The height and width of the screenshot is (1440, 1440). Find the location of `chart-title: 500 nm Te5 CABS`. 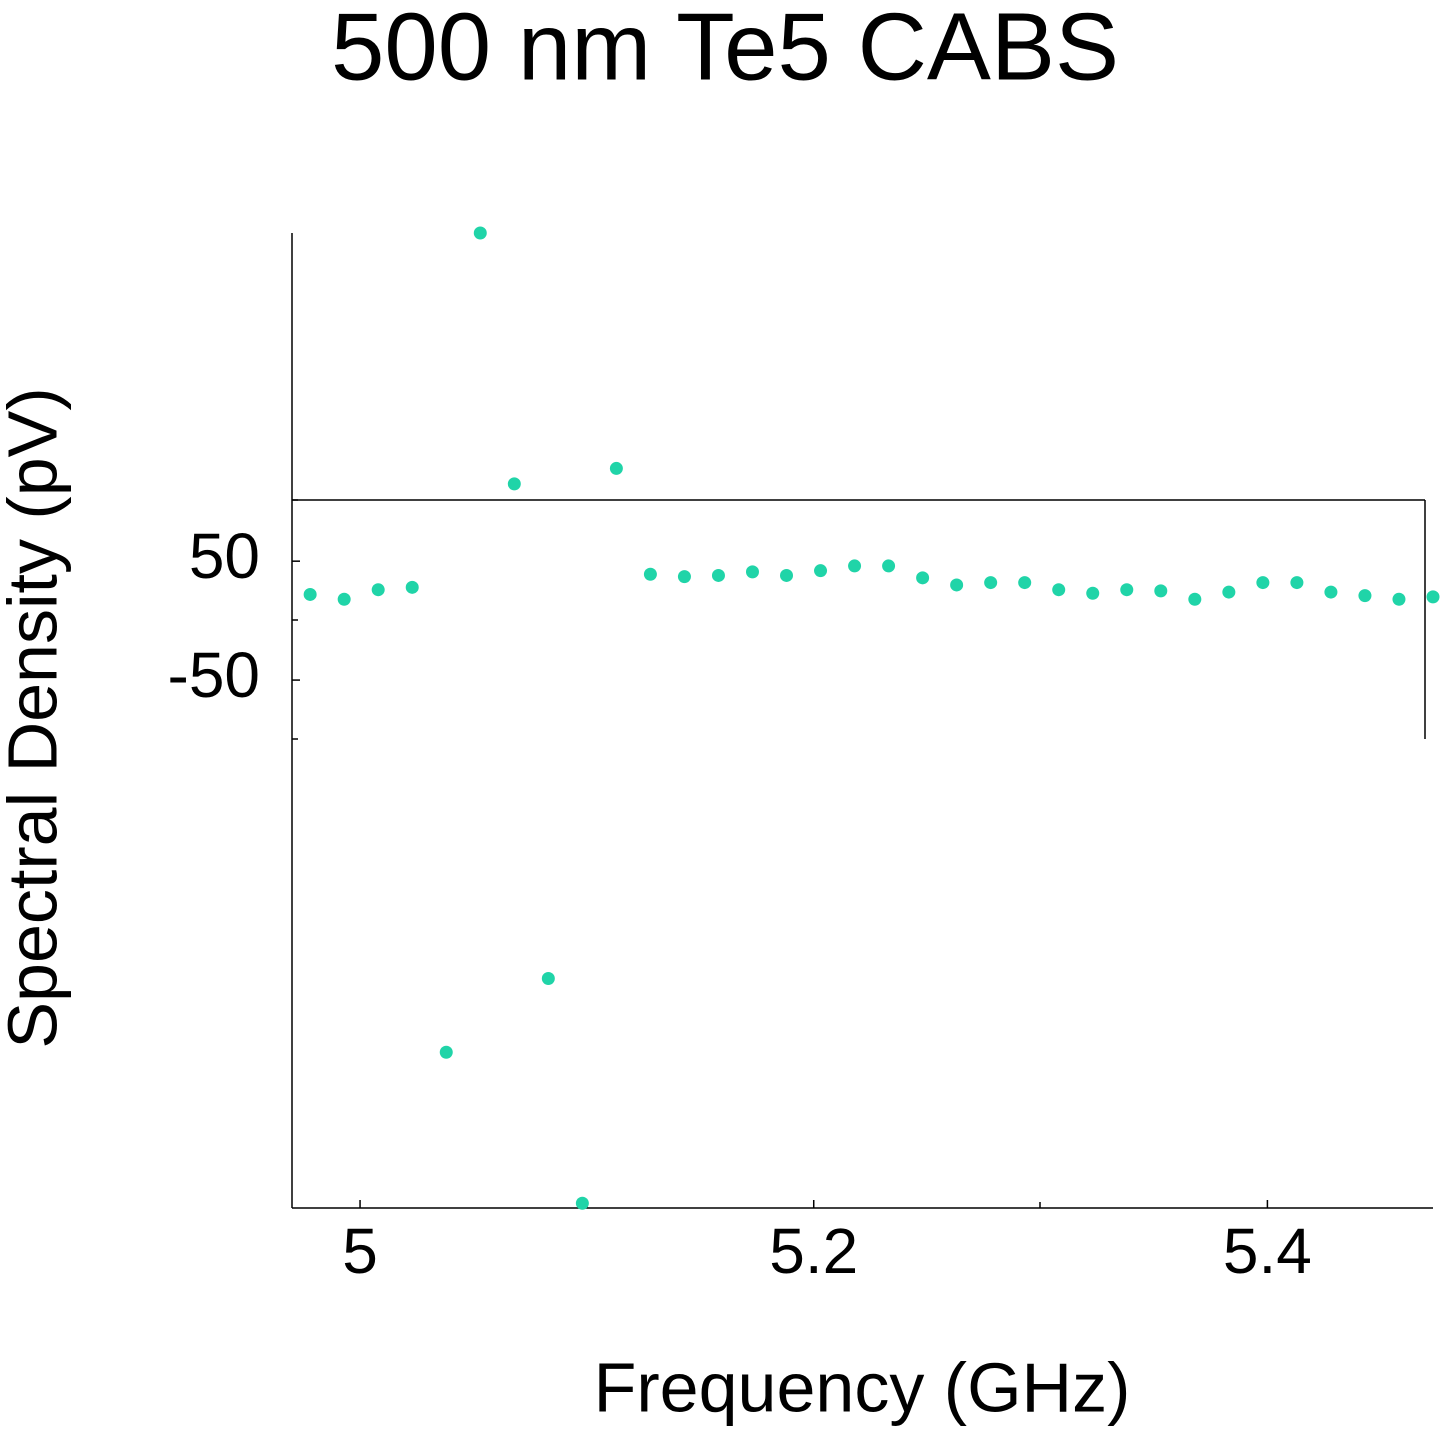

chart-title: 500 nm Te5 CABS is located at coordinates (725, 50).